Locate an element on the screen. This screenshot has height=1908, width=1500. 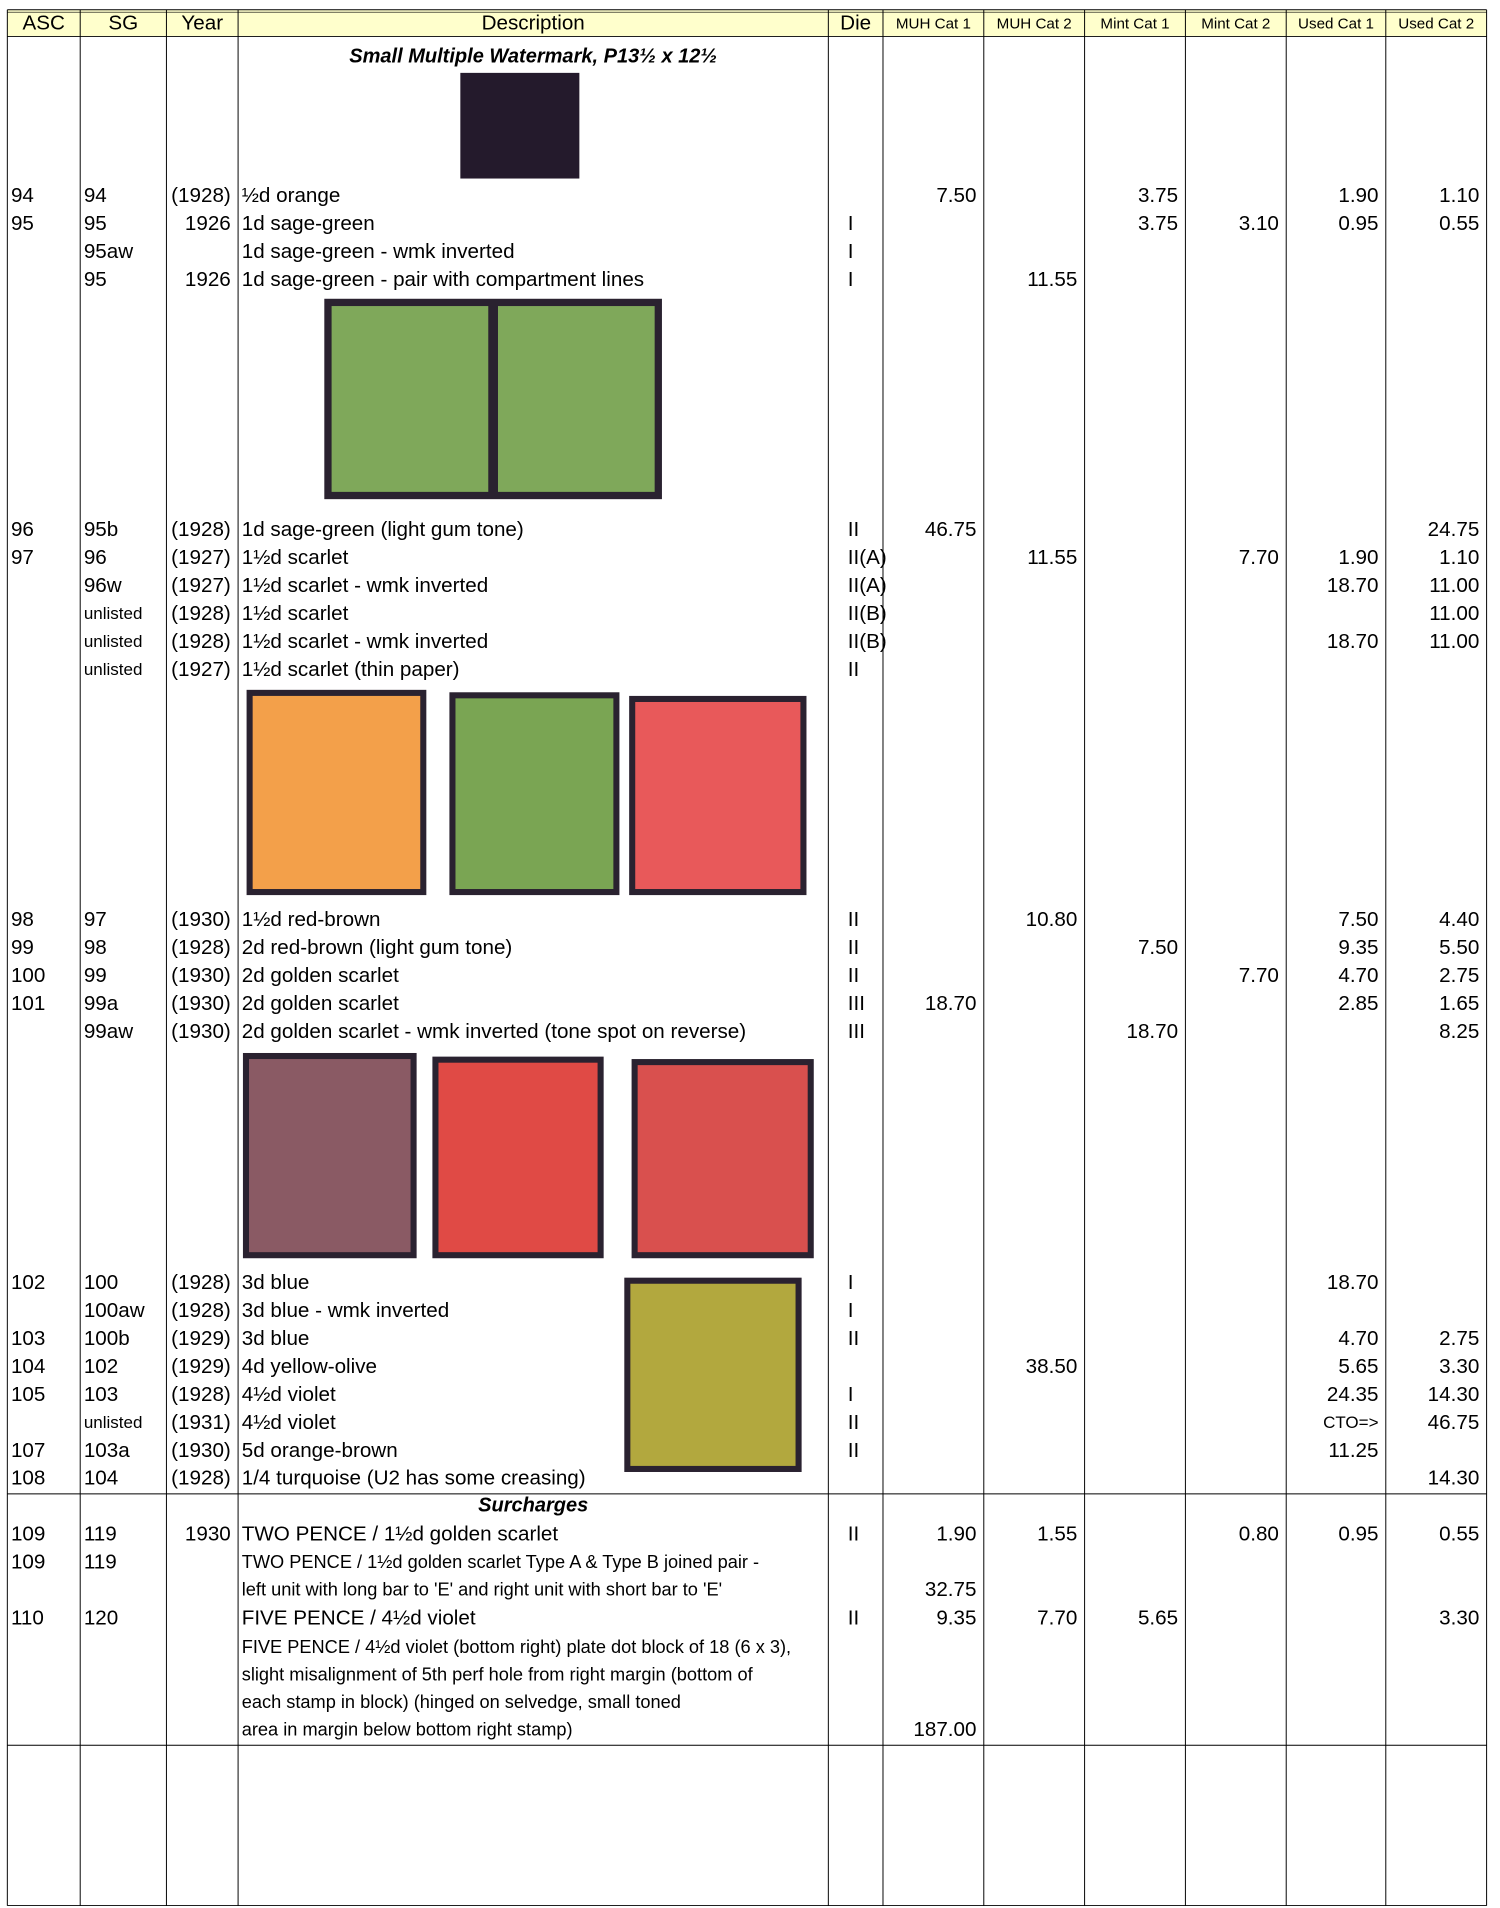
cell-used2: 2.75 is located at coordinates (1459, 975).